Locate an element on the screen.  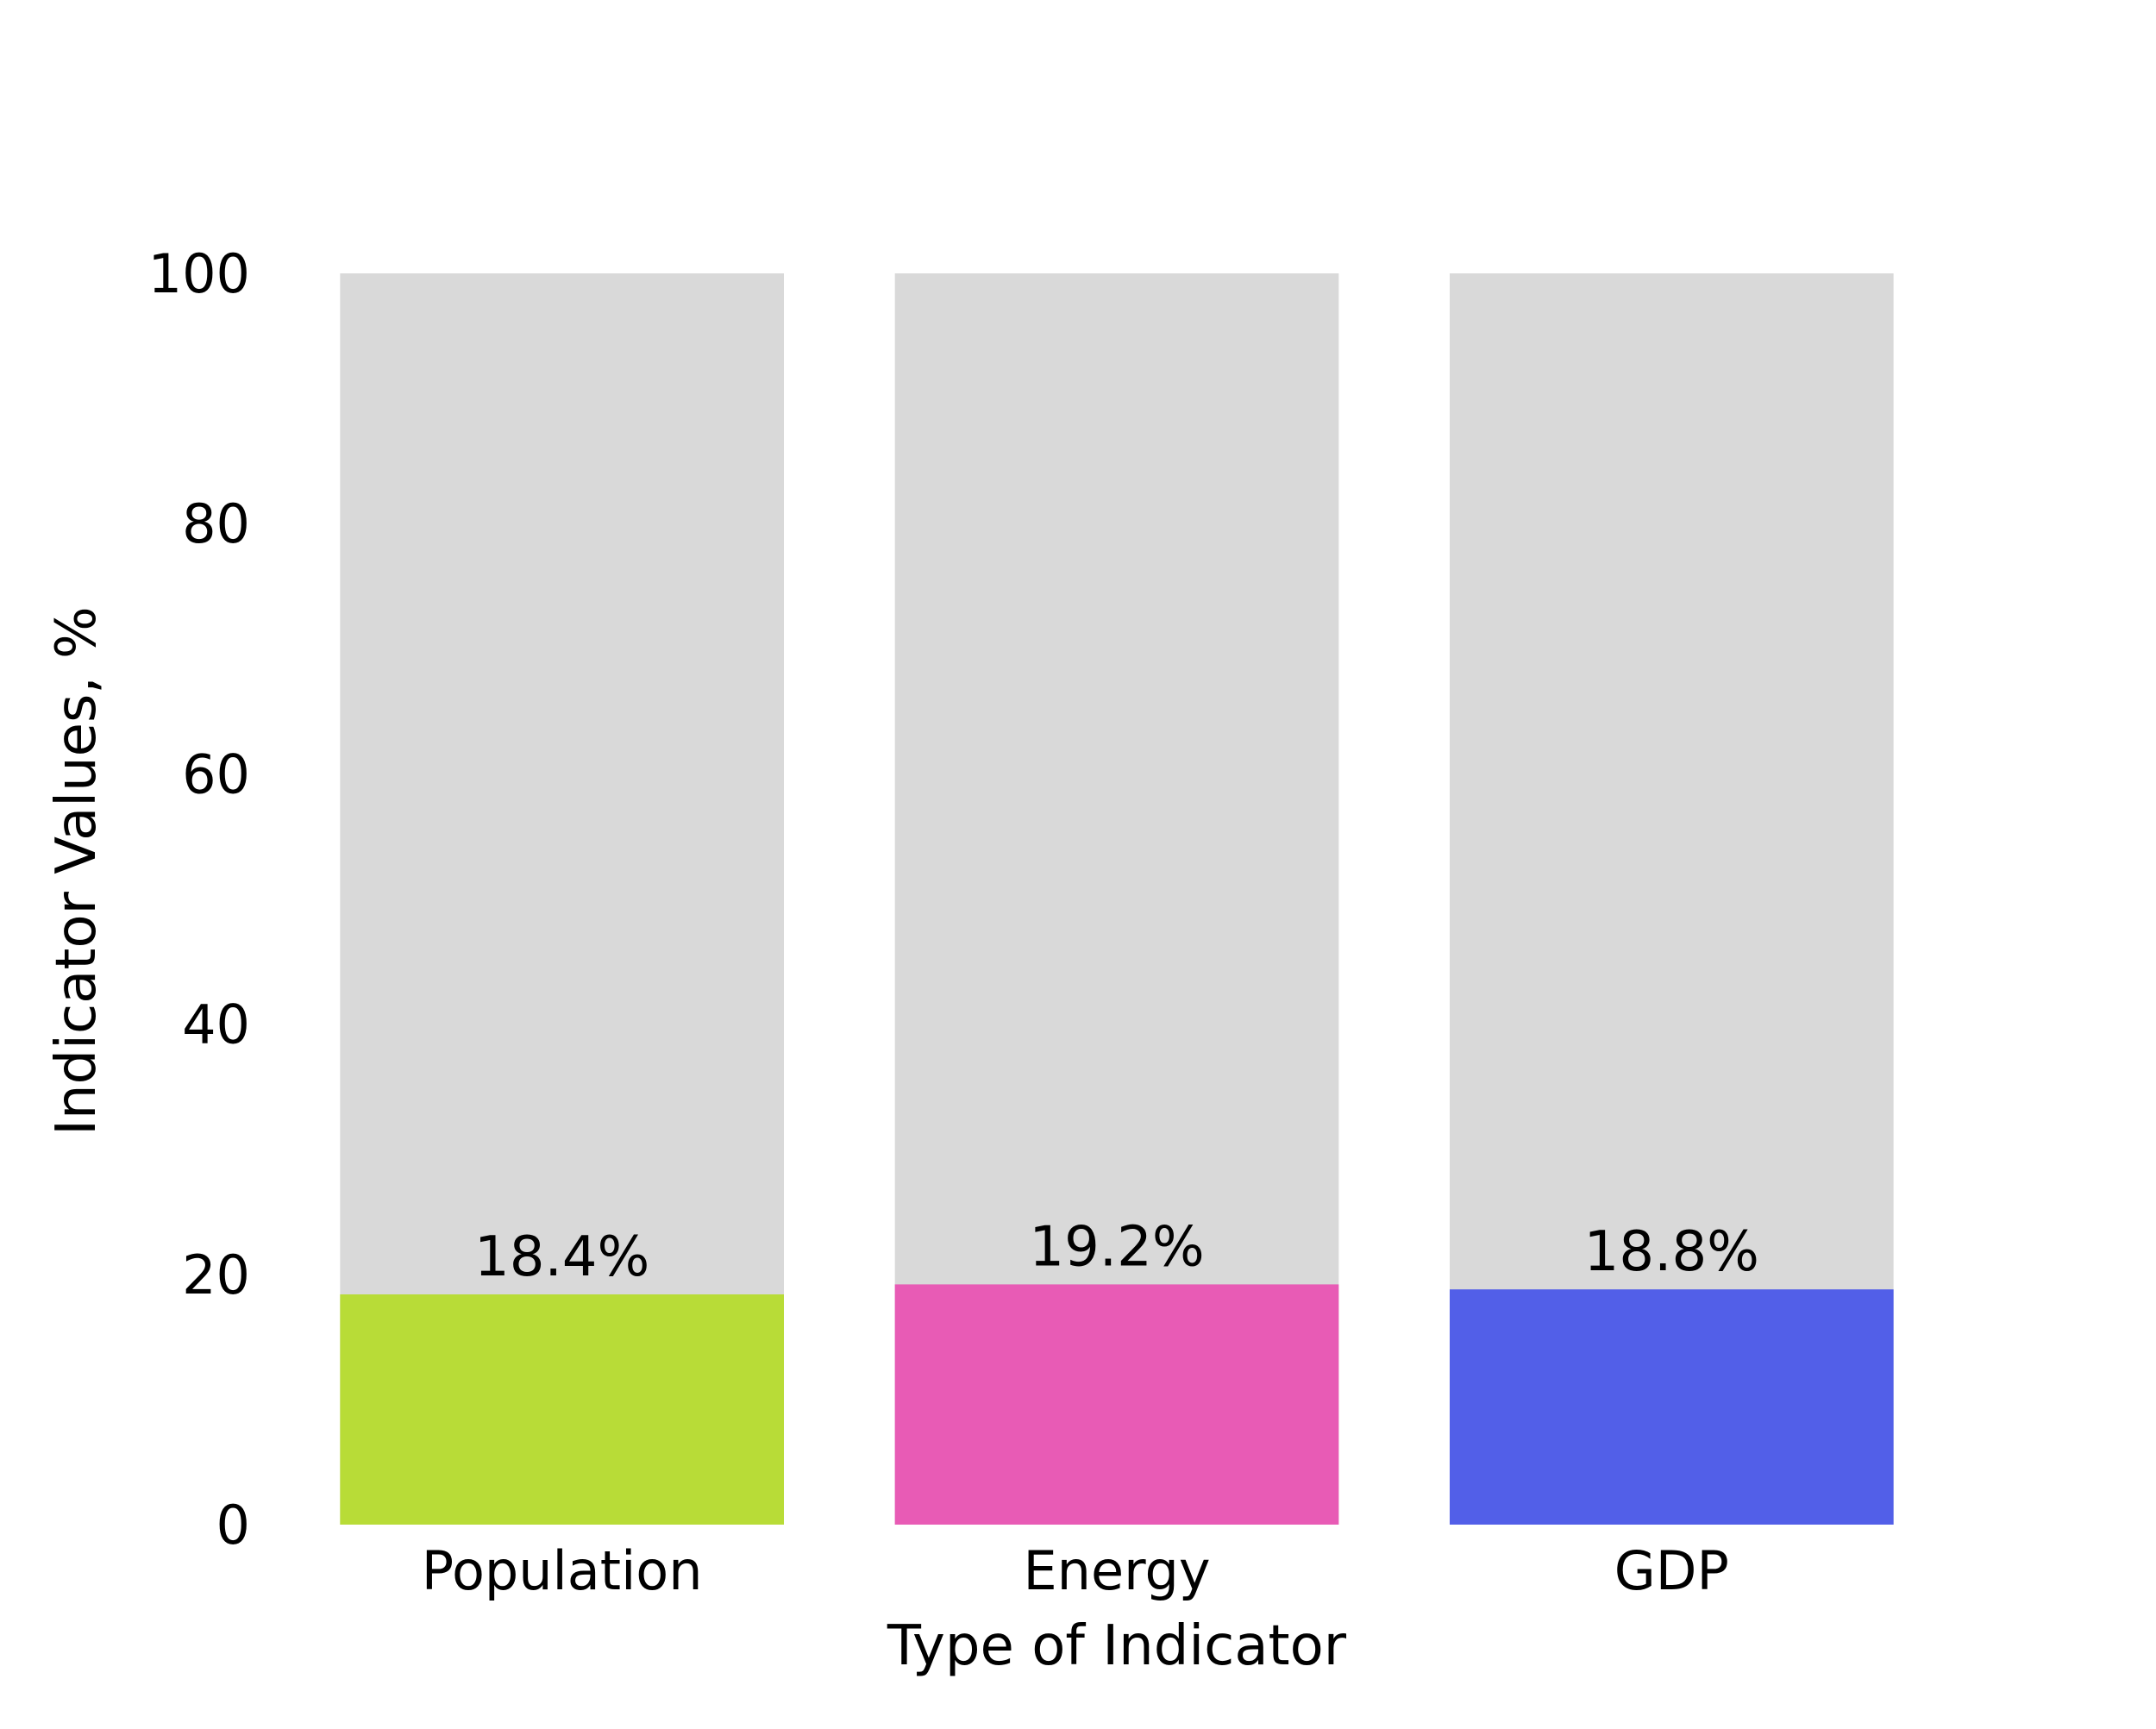
x-tick-label-gdp: GDP is located at coordinates (1671, 1571).